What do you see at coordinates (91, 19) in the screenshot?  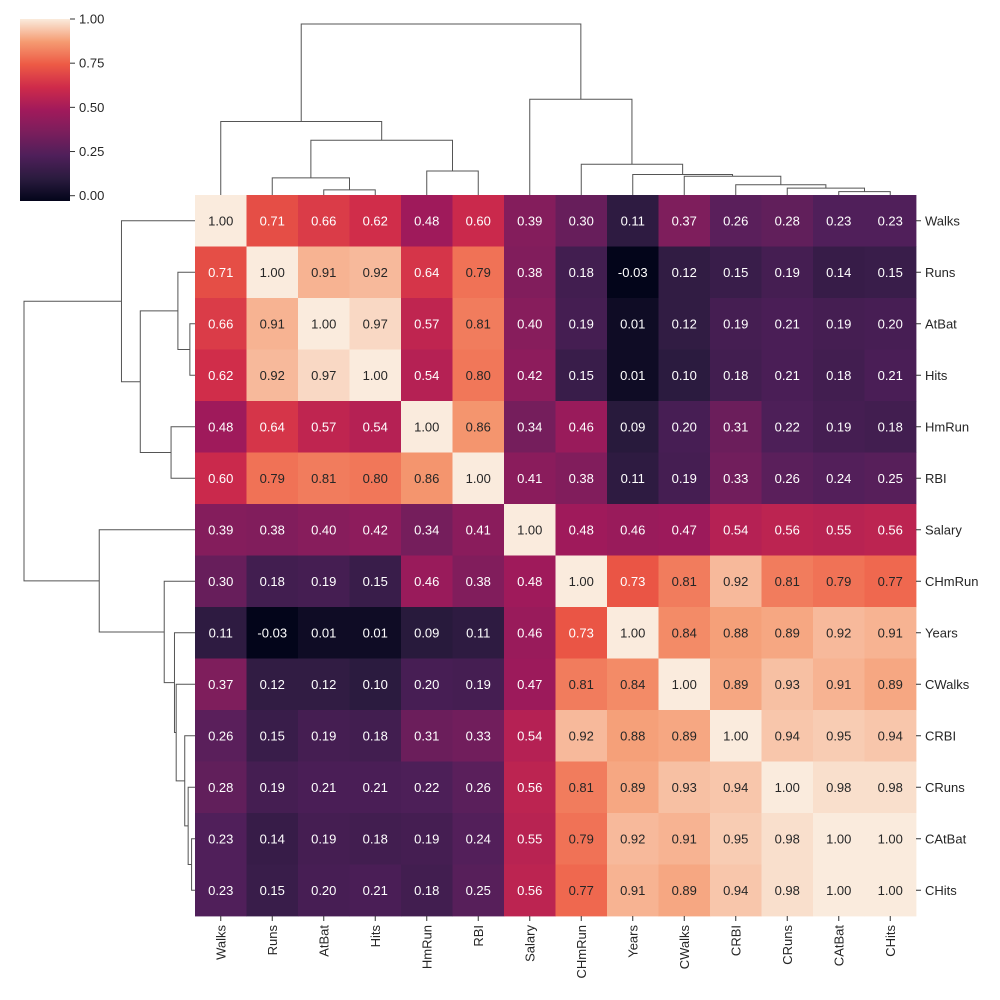 I see `colorbar-tick-label: 1.00` at bounding box center [91, 19].